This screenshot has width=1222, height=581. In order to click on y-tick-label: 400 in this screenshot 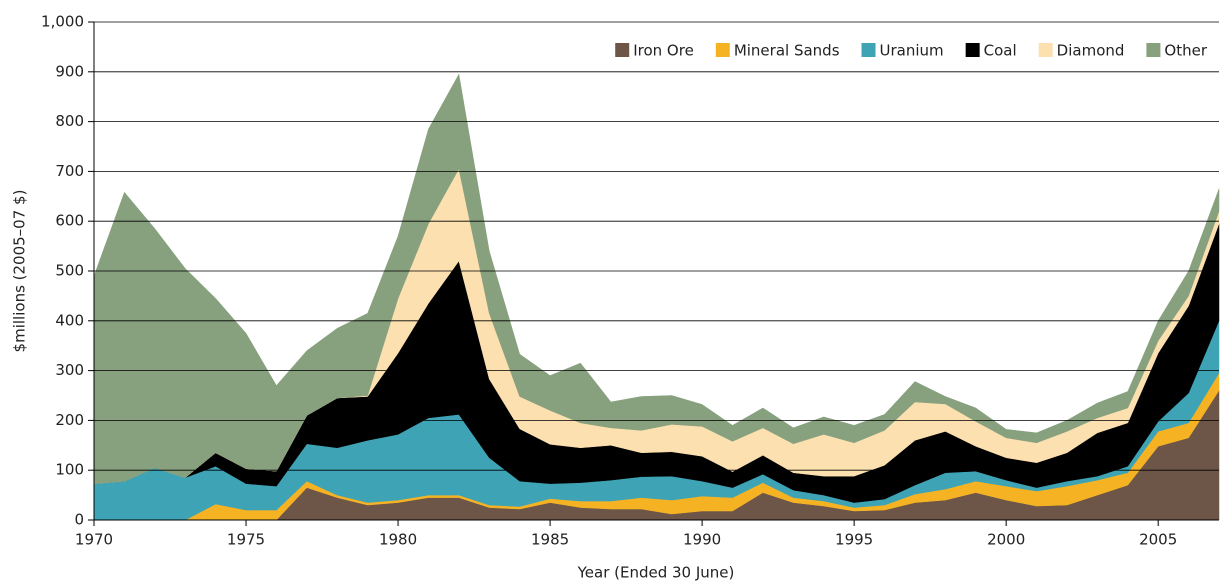, I will do `click(69, 320)`.